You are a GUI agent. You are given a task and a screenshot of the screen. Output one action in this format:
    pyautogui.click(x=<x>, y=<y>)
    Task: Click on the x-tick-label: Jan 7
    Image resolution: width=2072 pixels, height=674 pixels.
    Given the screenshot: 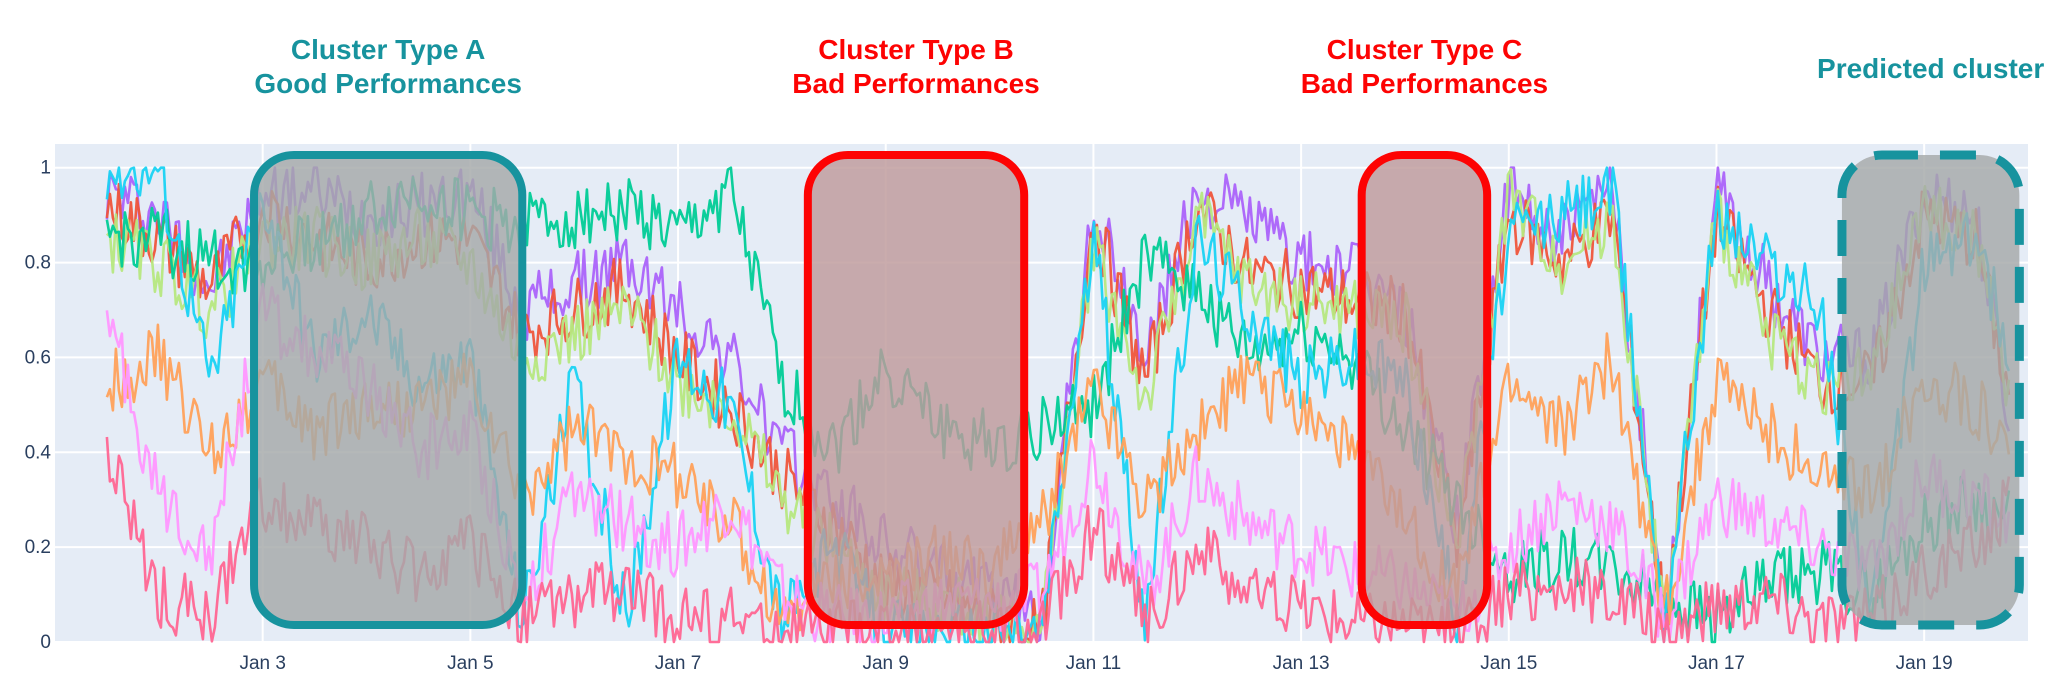 What is the action you would take?
    pyautogui.click(x=678, y=663)
    